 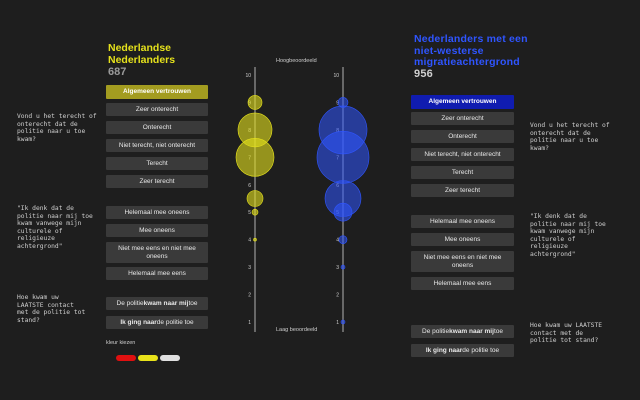 I want to click on color-option-yellow, so click(x=148, y=358).